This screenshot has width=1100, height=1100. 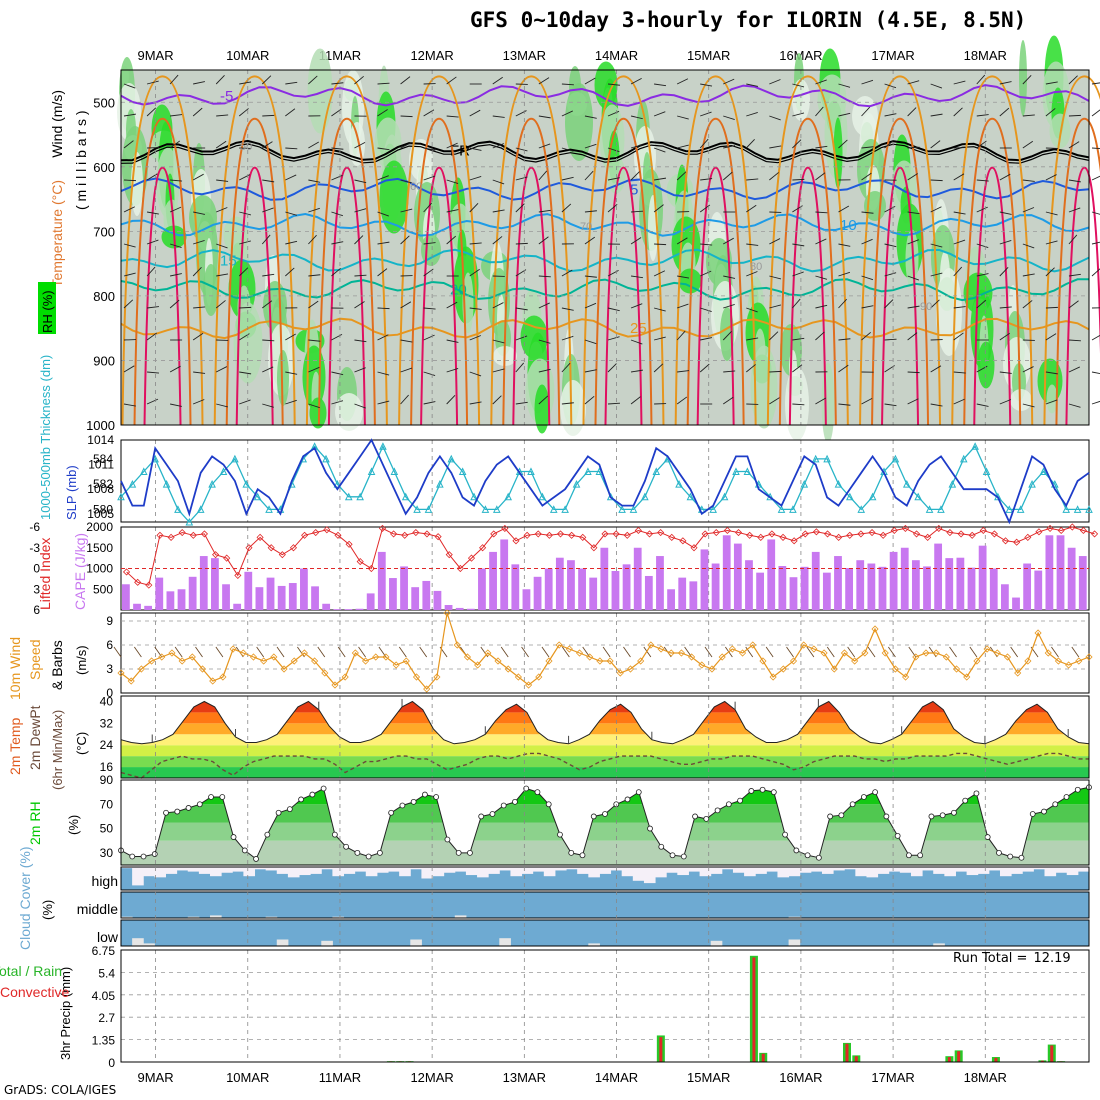 What do you see at coordinates (247, 1077) in the screenshot?
I see `bottom-date-tick: 10MAR` at bounding box center [247, 1077].